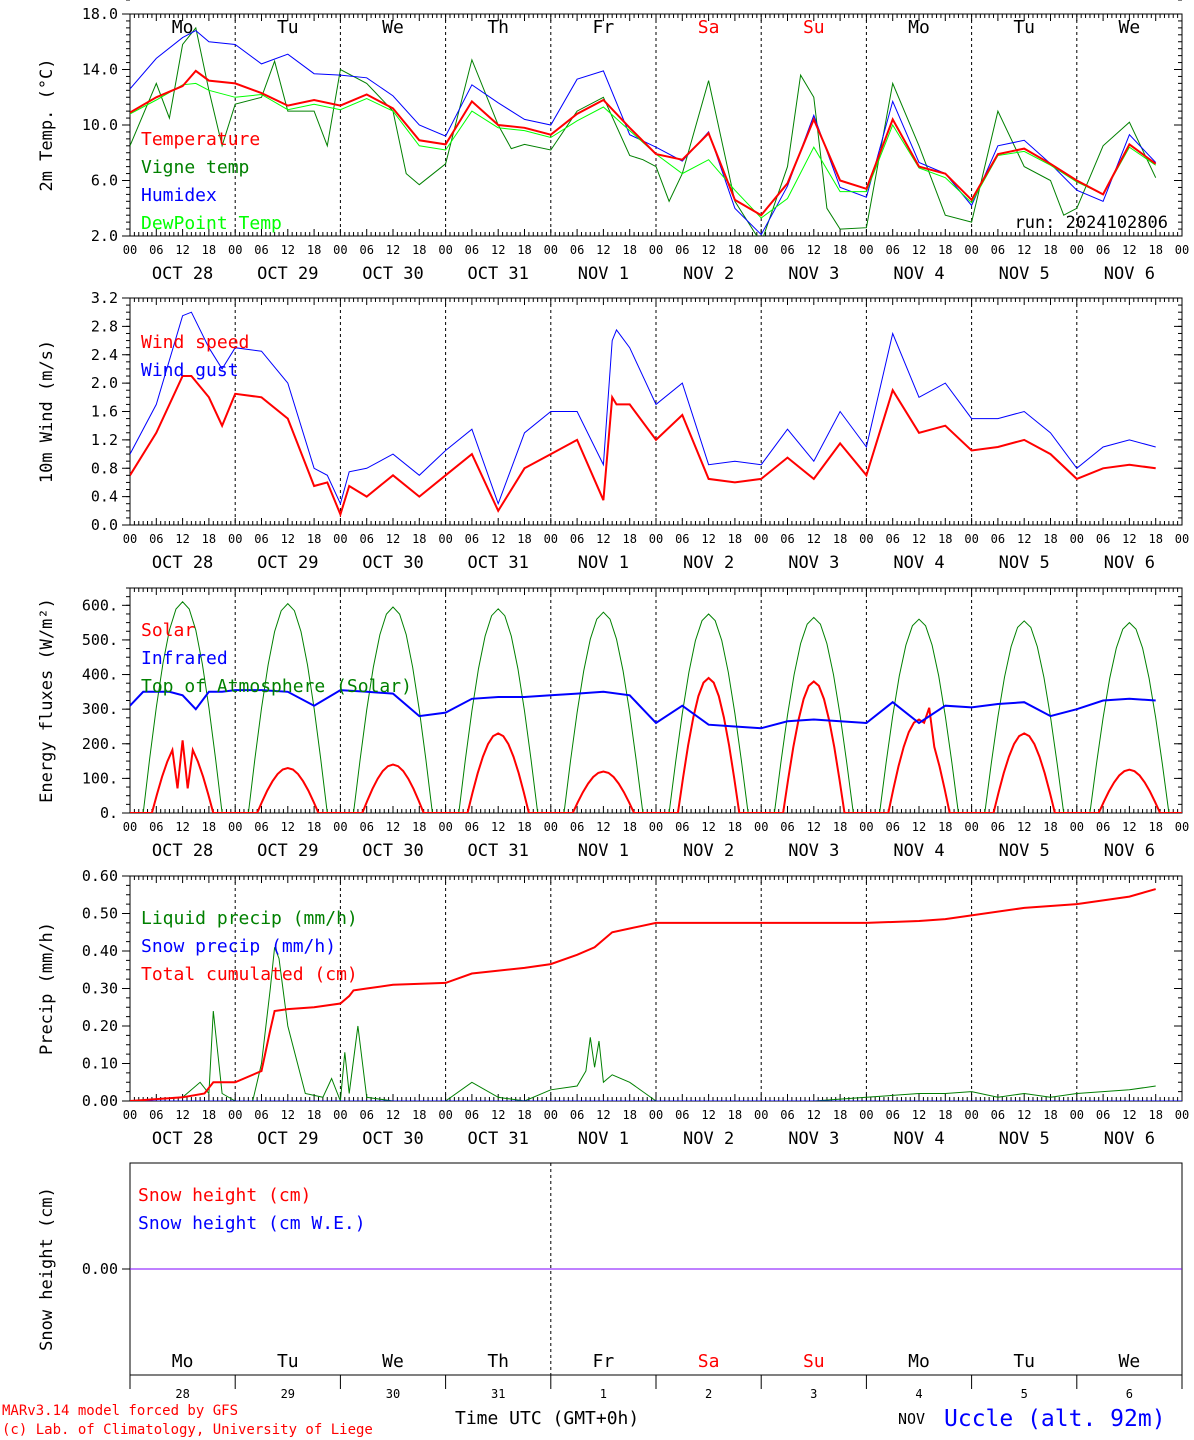 The width and height of the screenshot is (1194, 1440). Describe the element at coordinates (249, 974) in the screenshot. I see `legend-entry: Total cumulated (cm)` at that location.